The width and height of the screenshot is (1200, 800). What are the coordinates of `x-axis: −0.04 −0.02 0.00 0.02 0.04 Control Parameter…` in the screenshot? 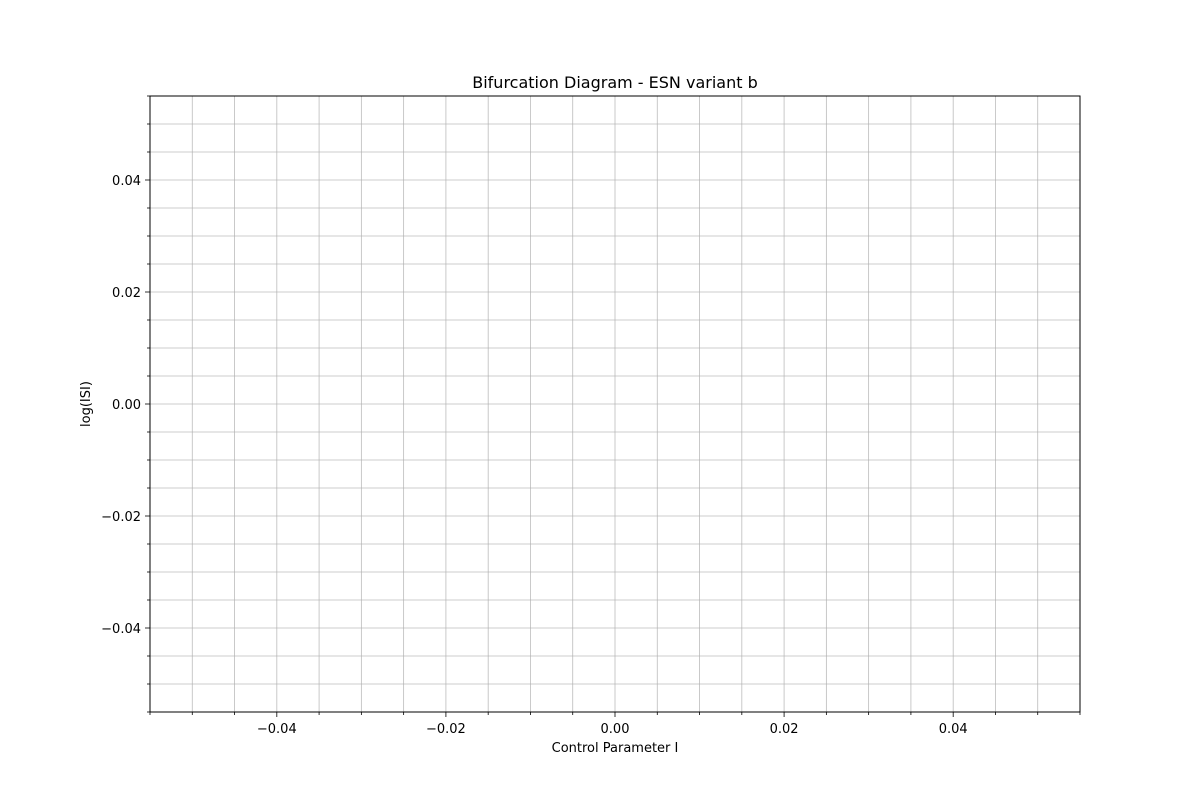 It's located at (615, 734).